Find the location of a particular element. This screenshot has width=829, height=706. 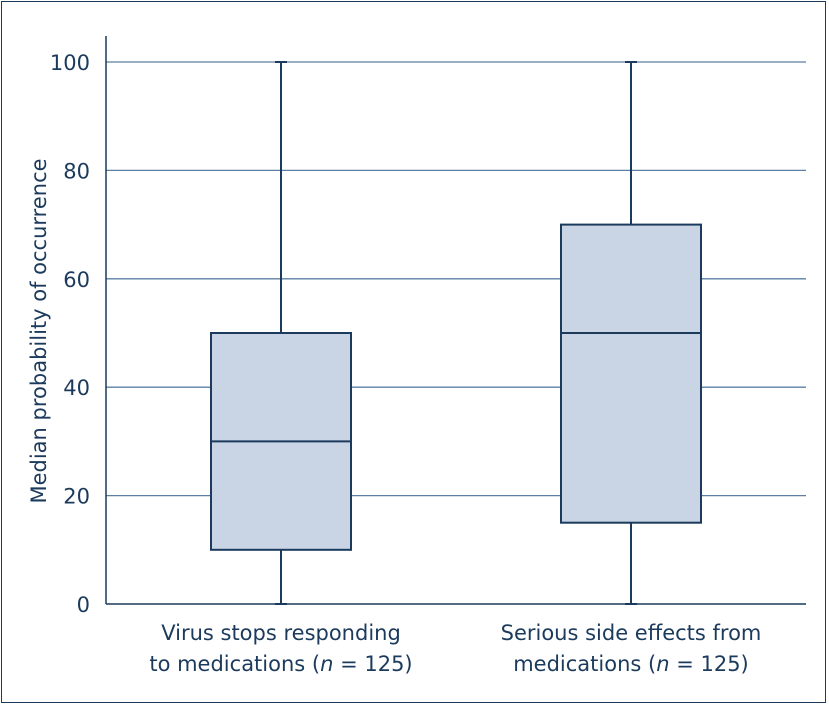

y-tick-label: 60 is located at coordinates (76, 280).